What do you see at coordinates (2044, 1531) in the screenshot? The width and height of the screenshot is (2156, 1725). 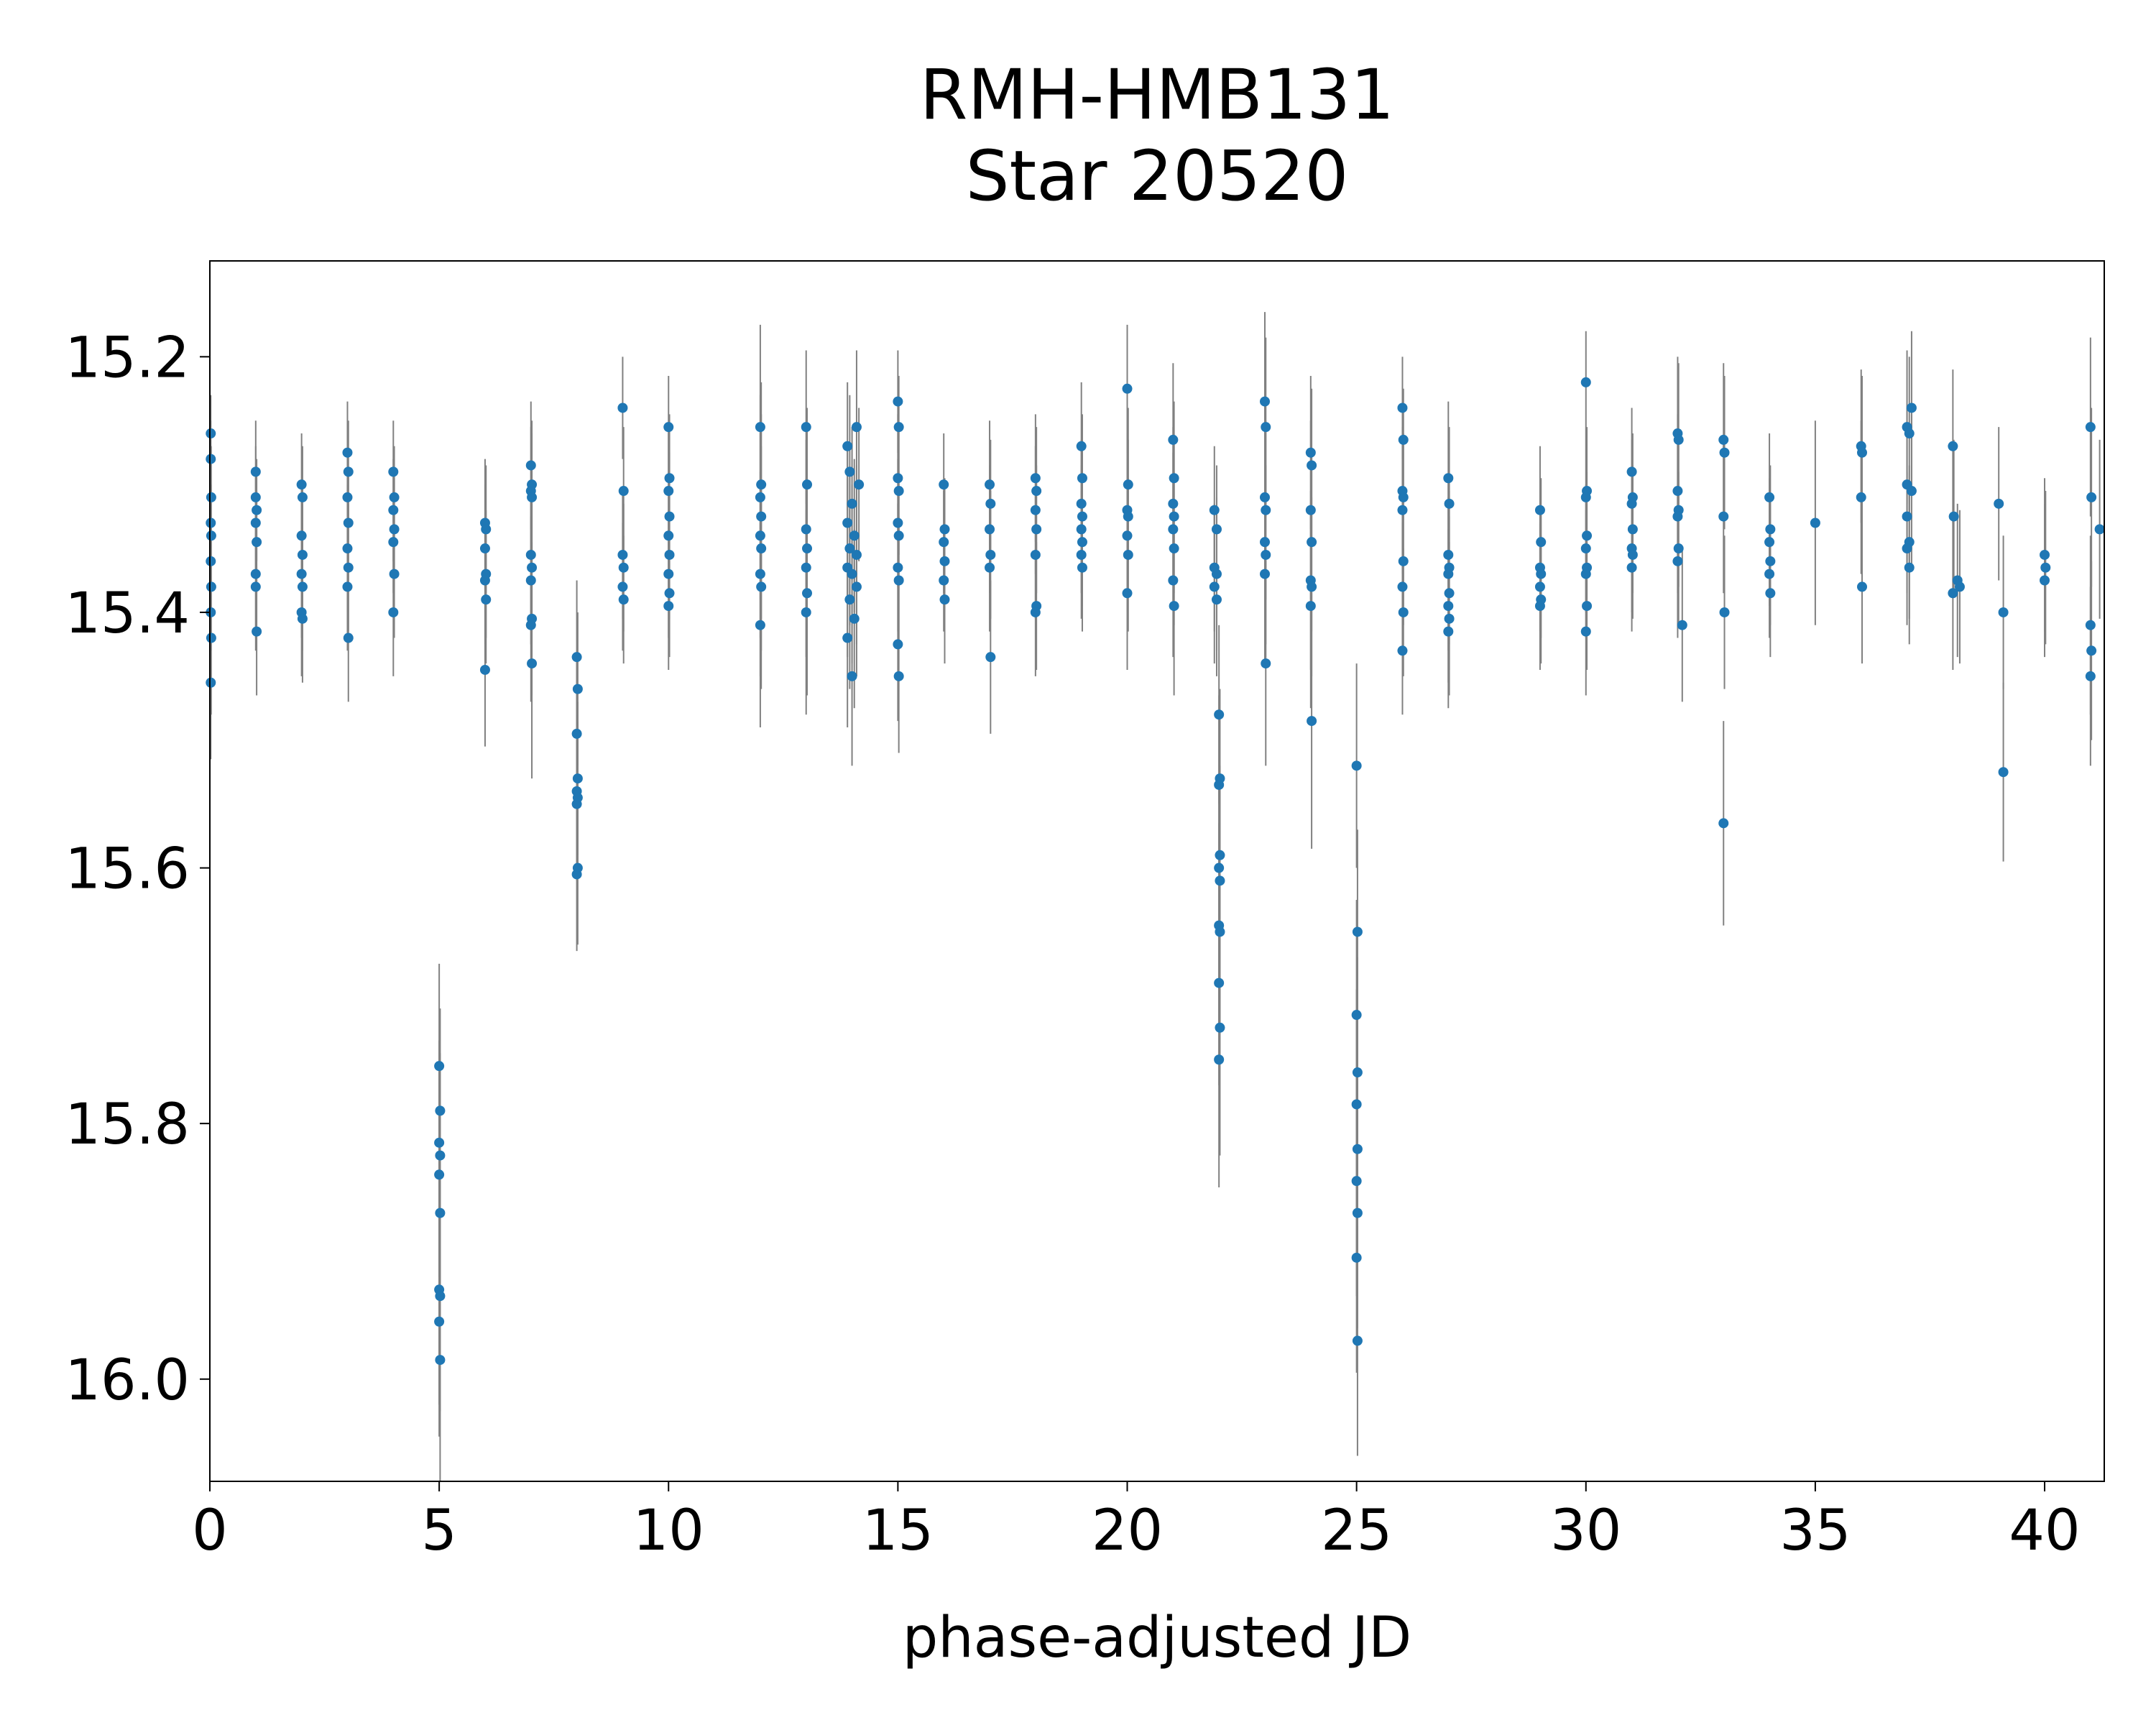 I see `x-tick-label: 40` at bounding box center [2044, 1531].